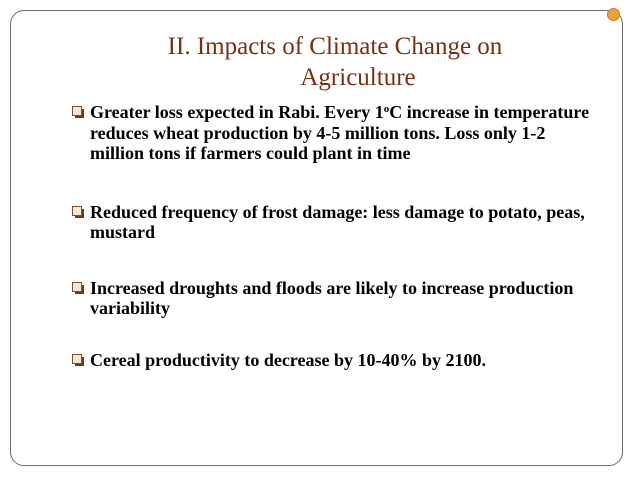  What do you see at coordinates (237, 112) in the screenshot?
I see `bullet-text: Greater loss expected in Rabi. Every 1` at bounding box center [237, 112].